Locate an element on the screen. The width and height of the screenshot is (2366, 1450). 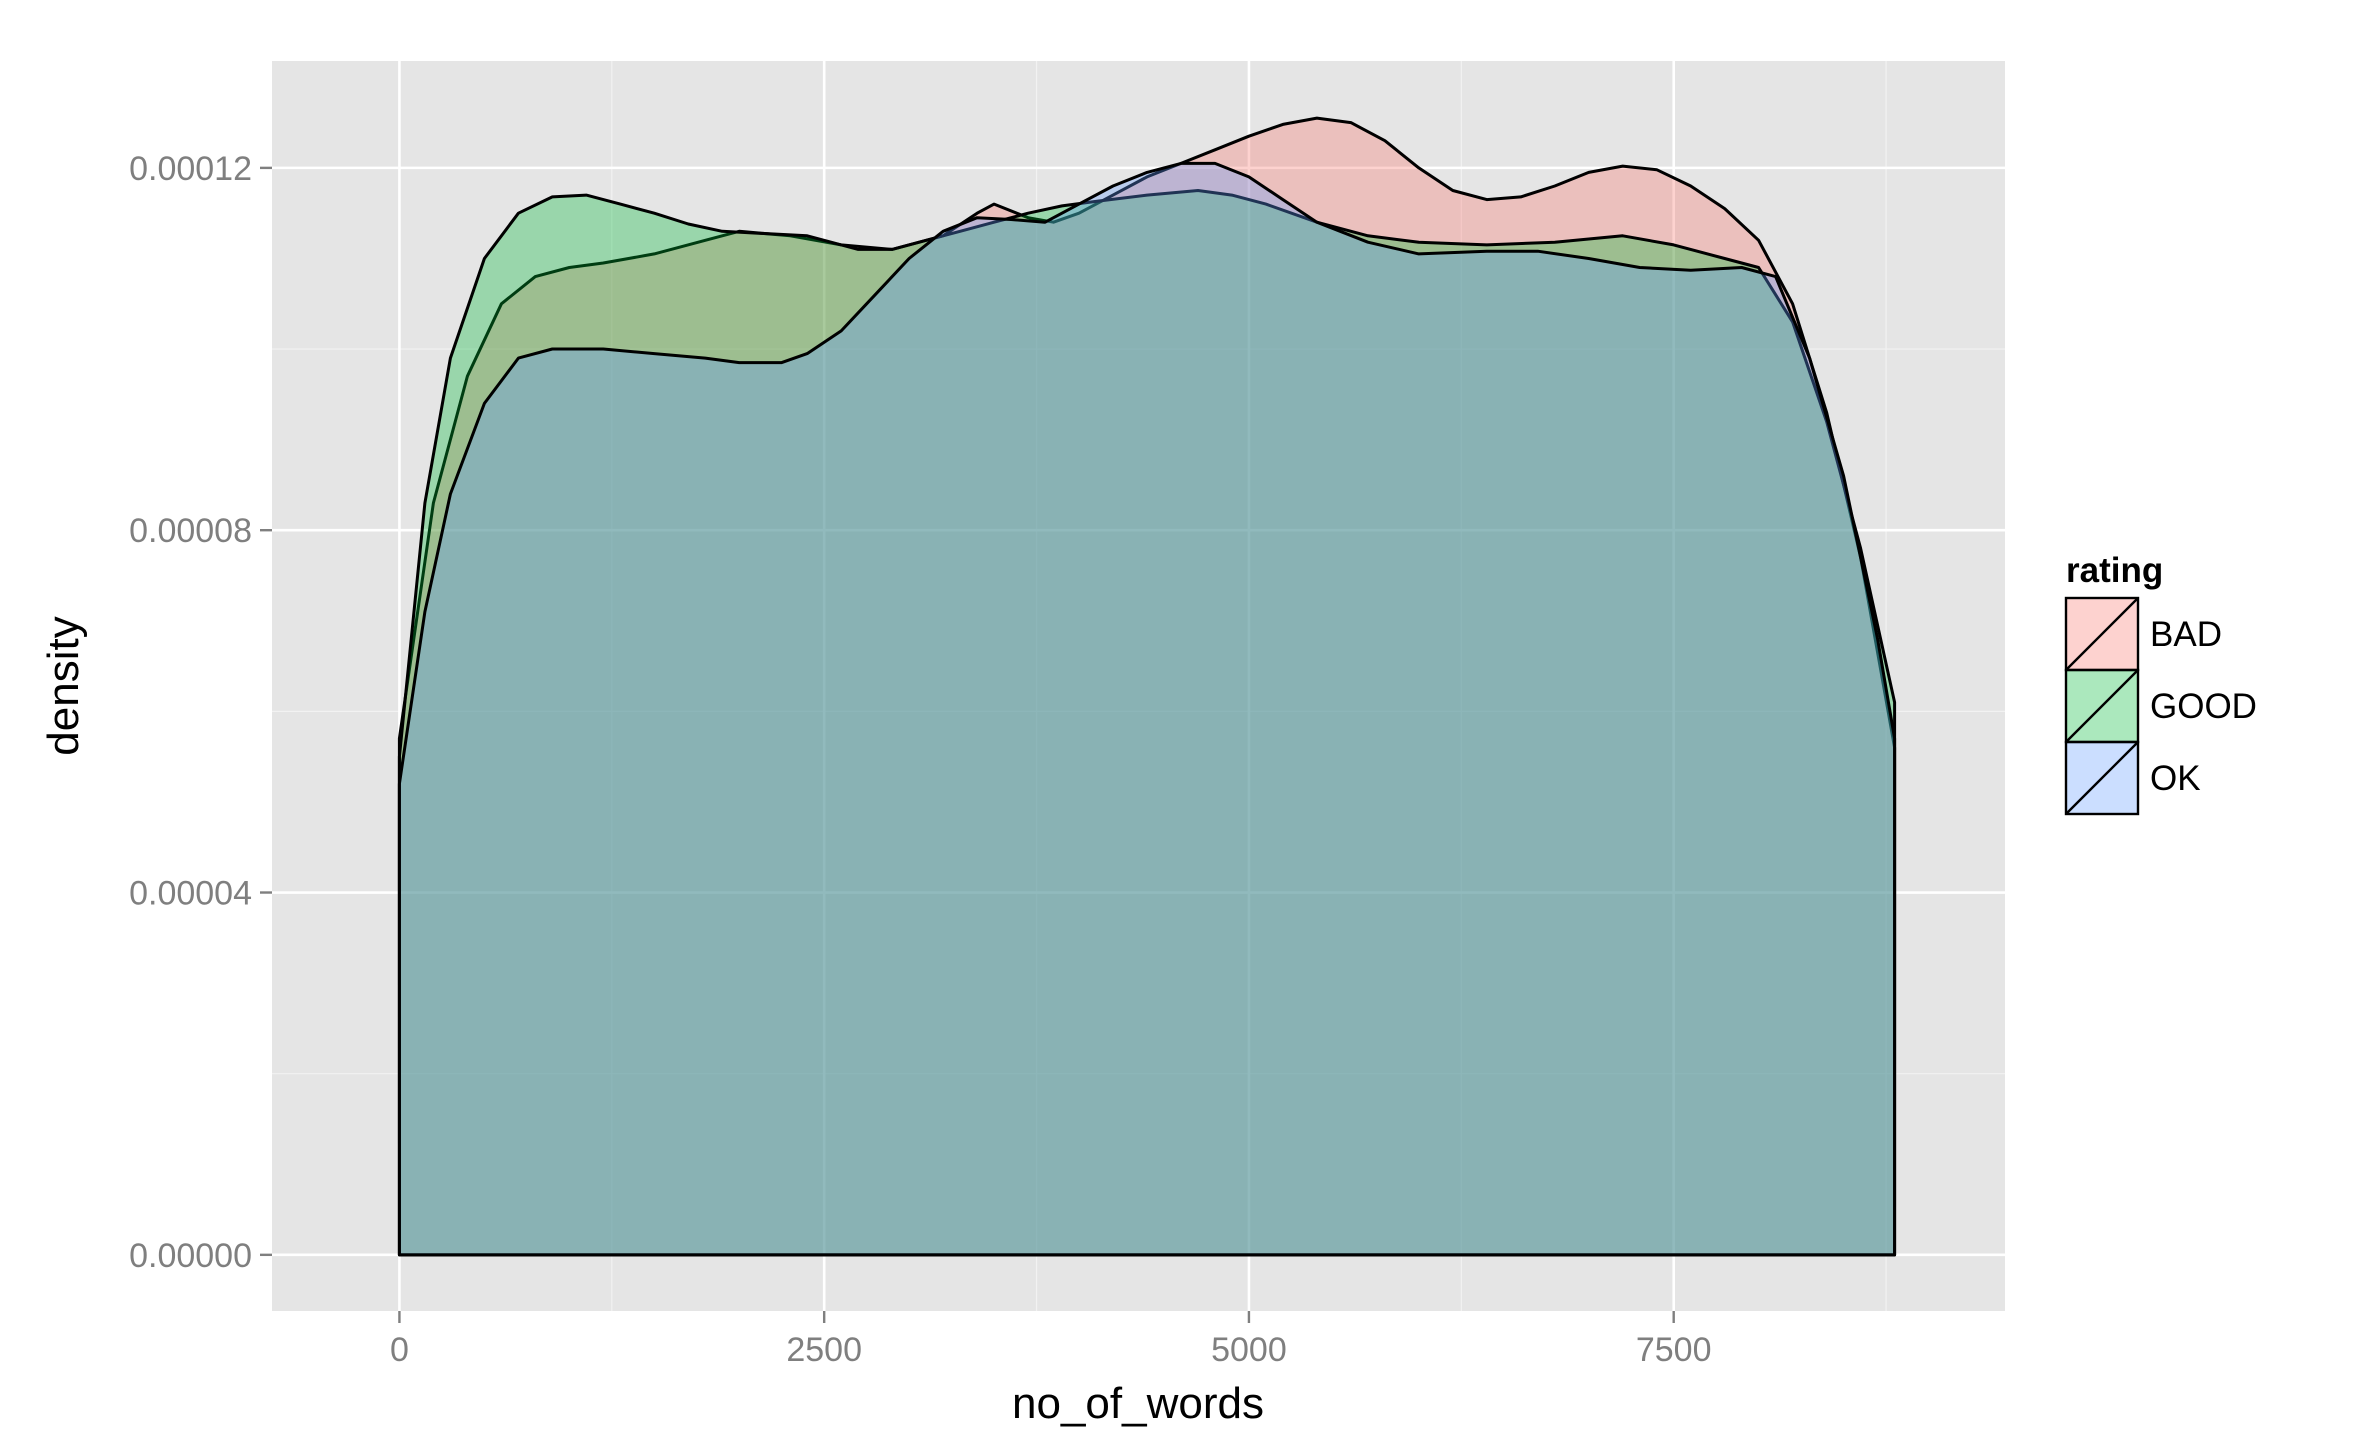
y-tick-label: 0.00000 is located at coordinates (190, 1256).